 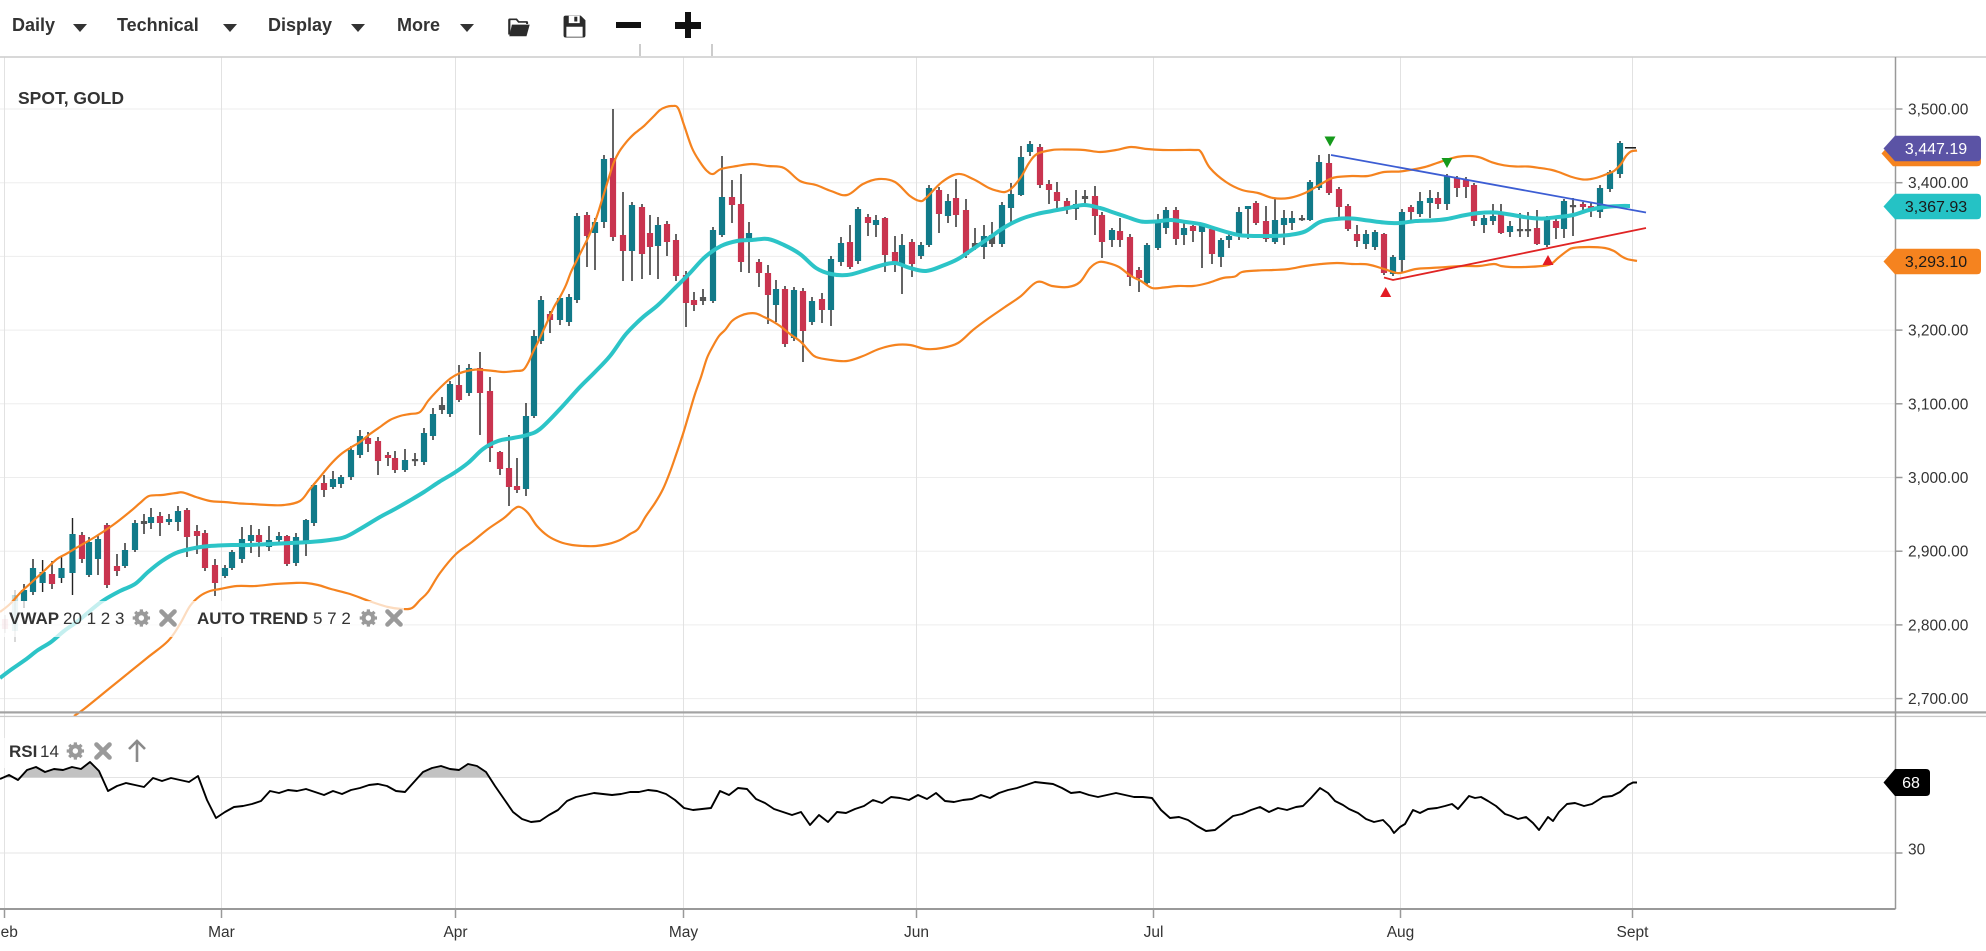 I want to click on svg-text: Mar, so click(x=221, y=932).